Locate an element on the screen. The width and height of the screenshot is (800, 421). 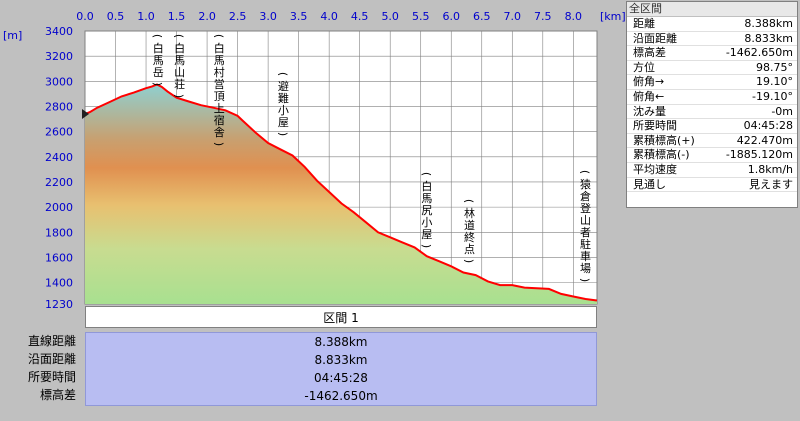
y-tick-label: 1400 is located at coordinates (59, 283).